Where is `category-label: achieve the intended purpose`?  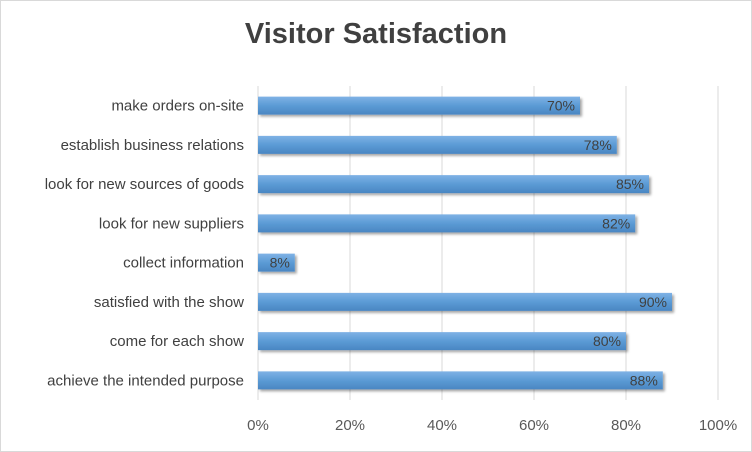 category-label: achieve the intended purpose is located at coordinates (145, 380).